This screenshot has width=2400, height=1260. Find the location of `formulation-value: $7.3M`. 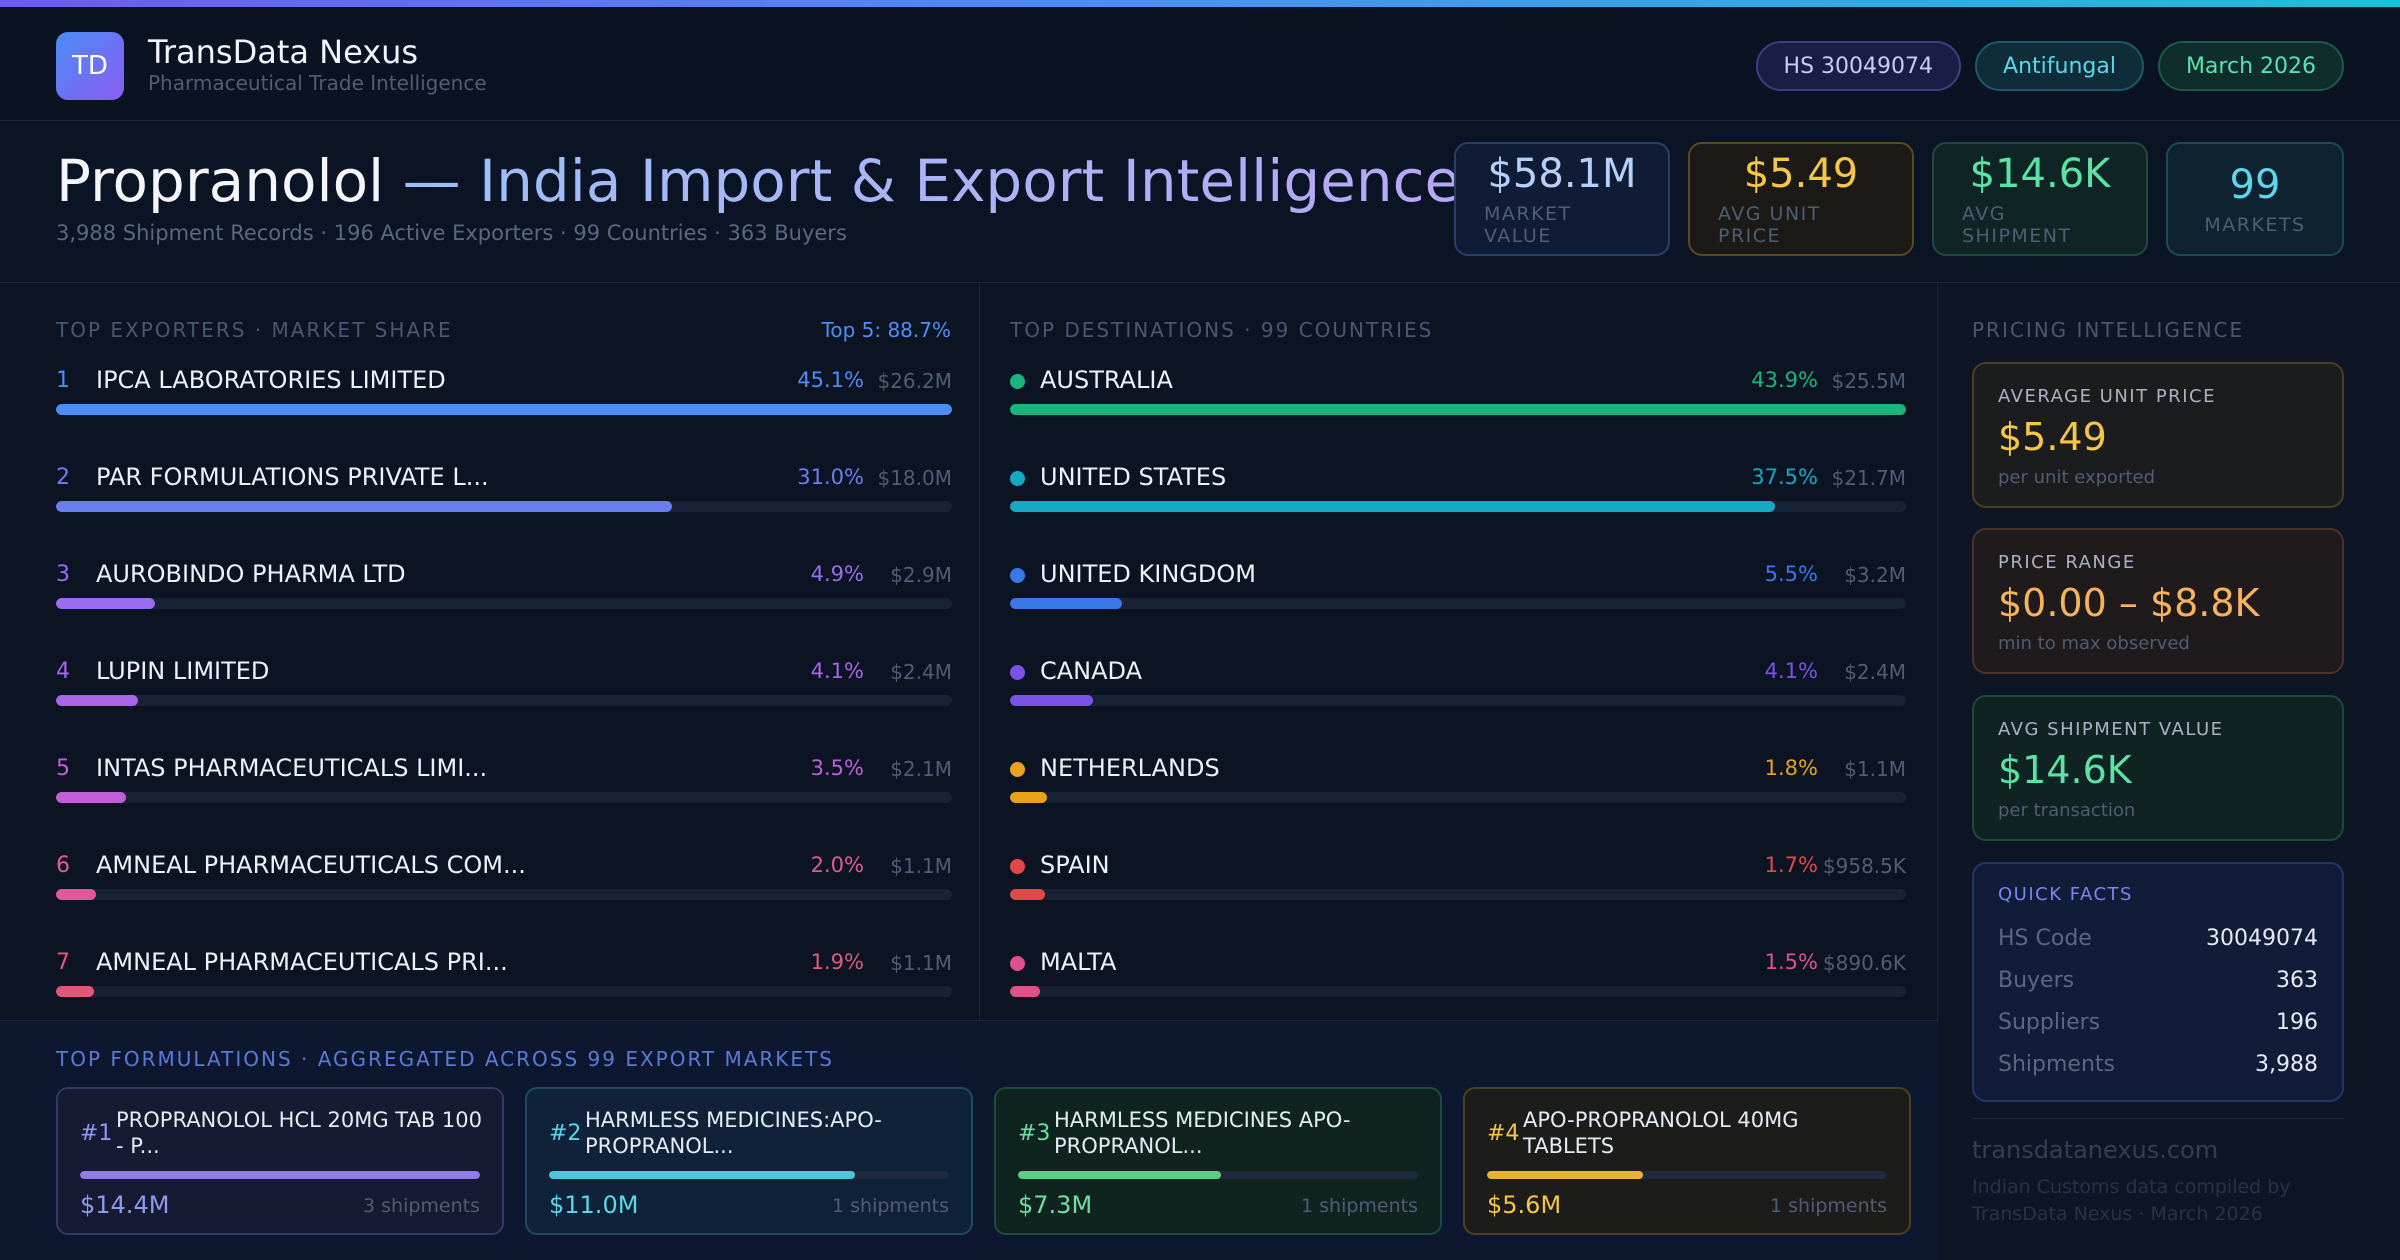

formulation-value: $7.3M is located at coordinates (1055, 1205).